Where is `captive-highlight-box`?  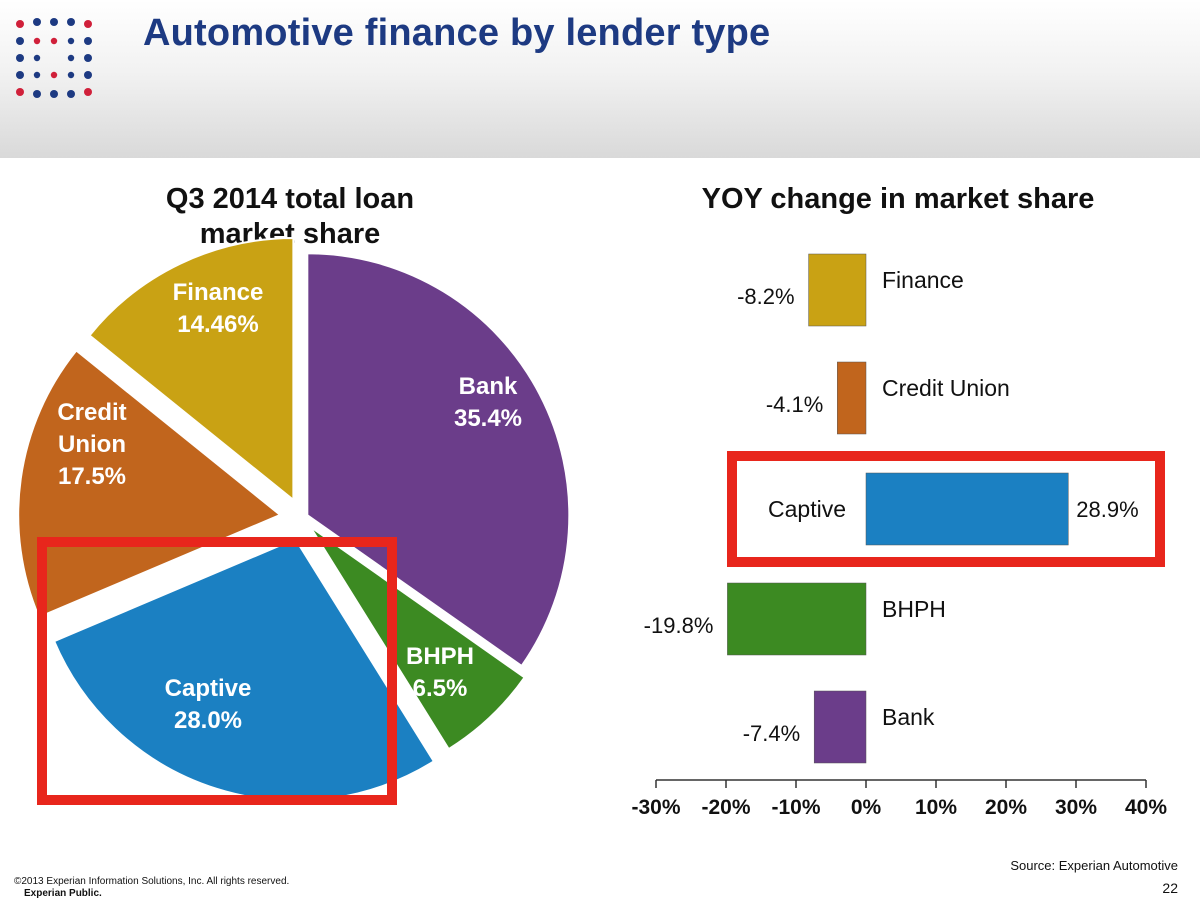
captive-highlight-box is located at coordinates (217, 671).